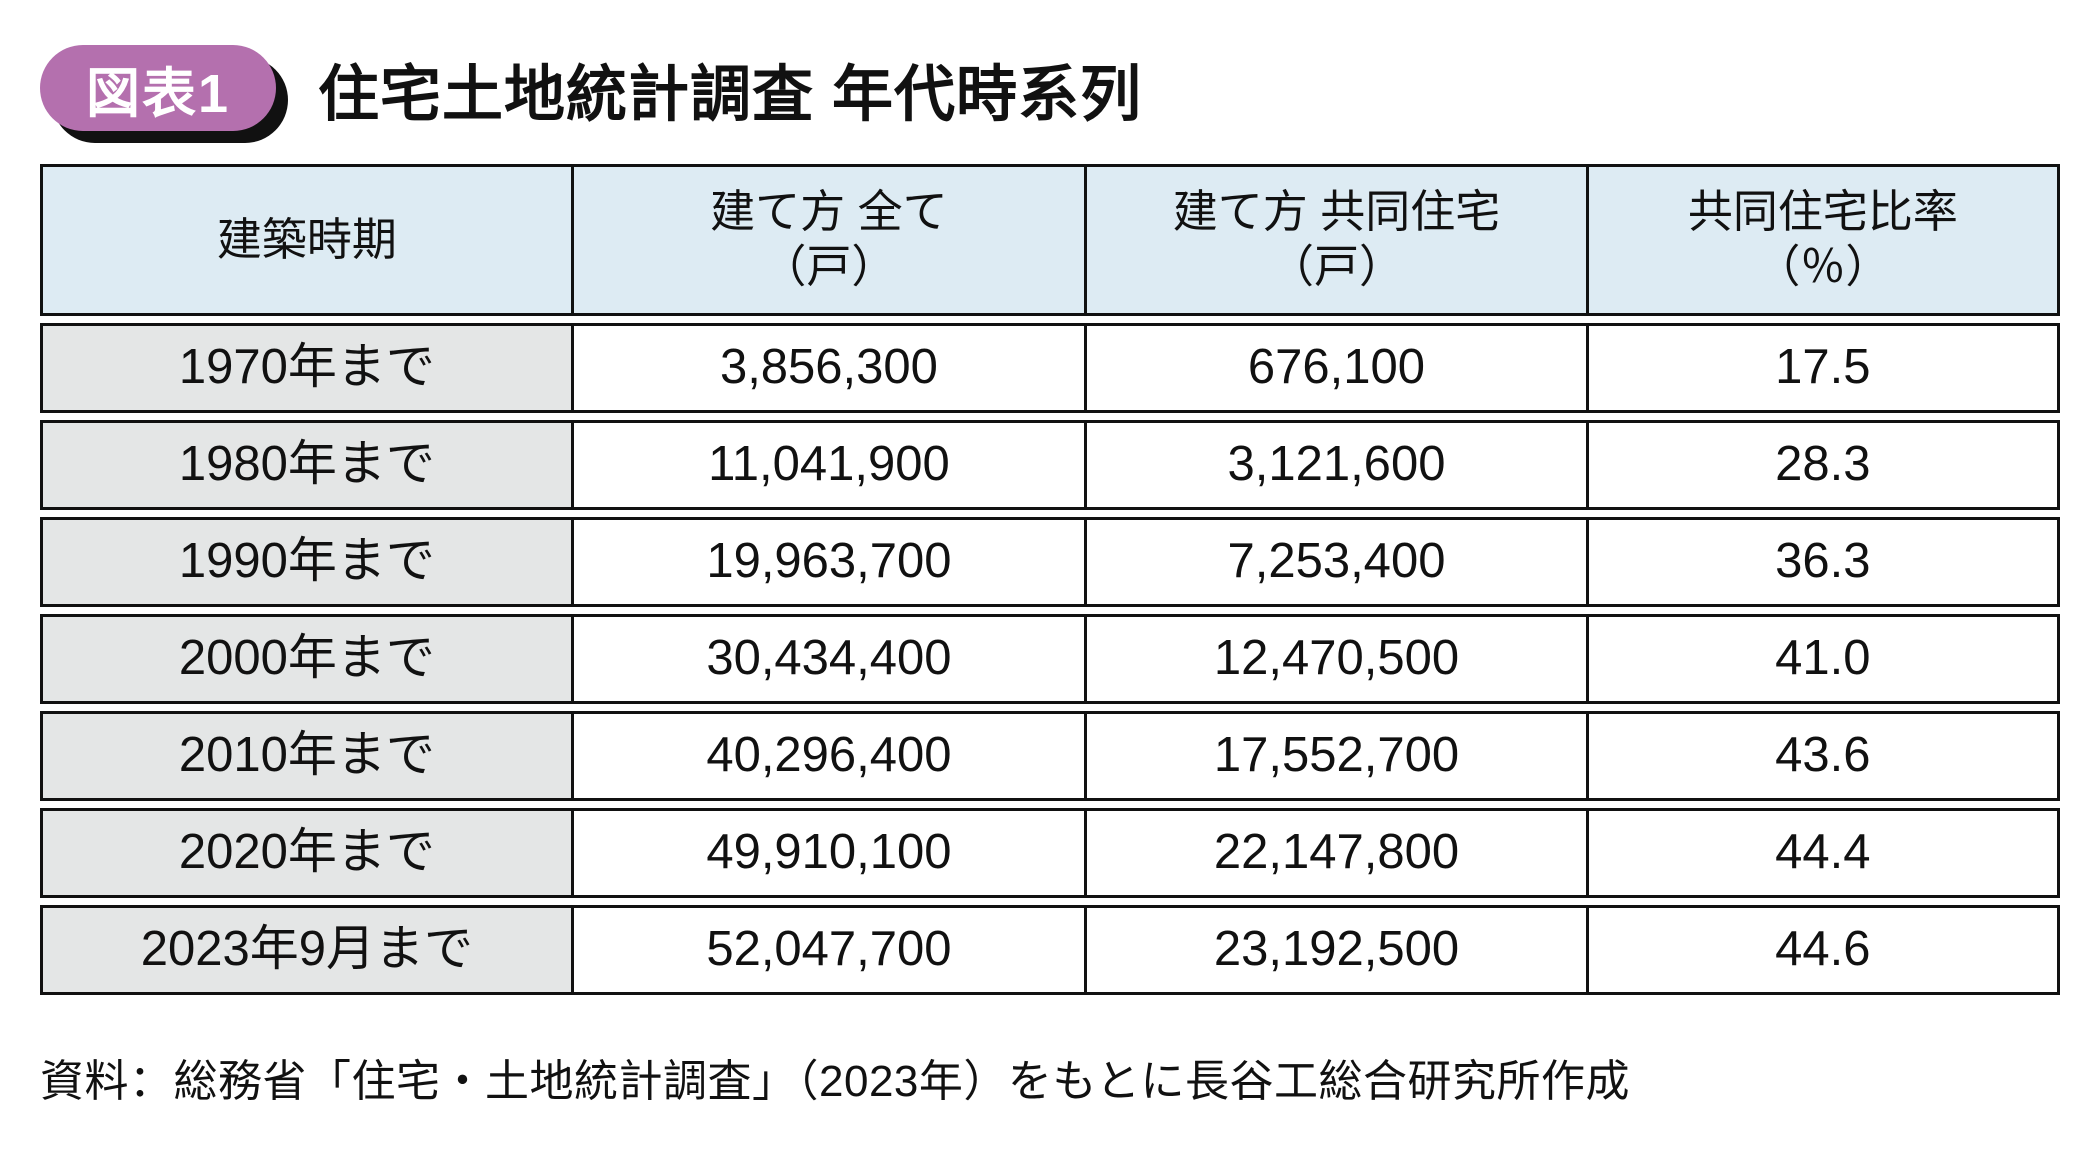 The height and width of the screenshot is (1158, 2093). I want to click on ratio-cell: 41.0, so click(1821, 659).